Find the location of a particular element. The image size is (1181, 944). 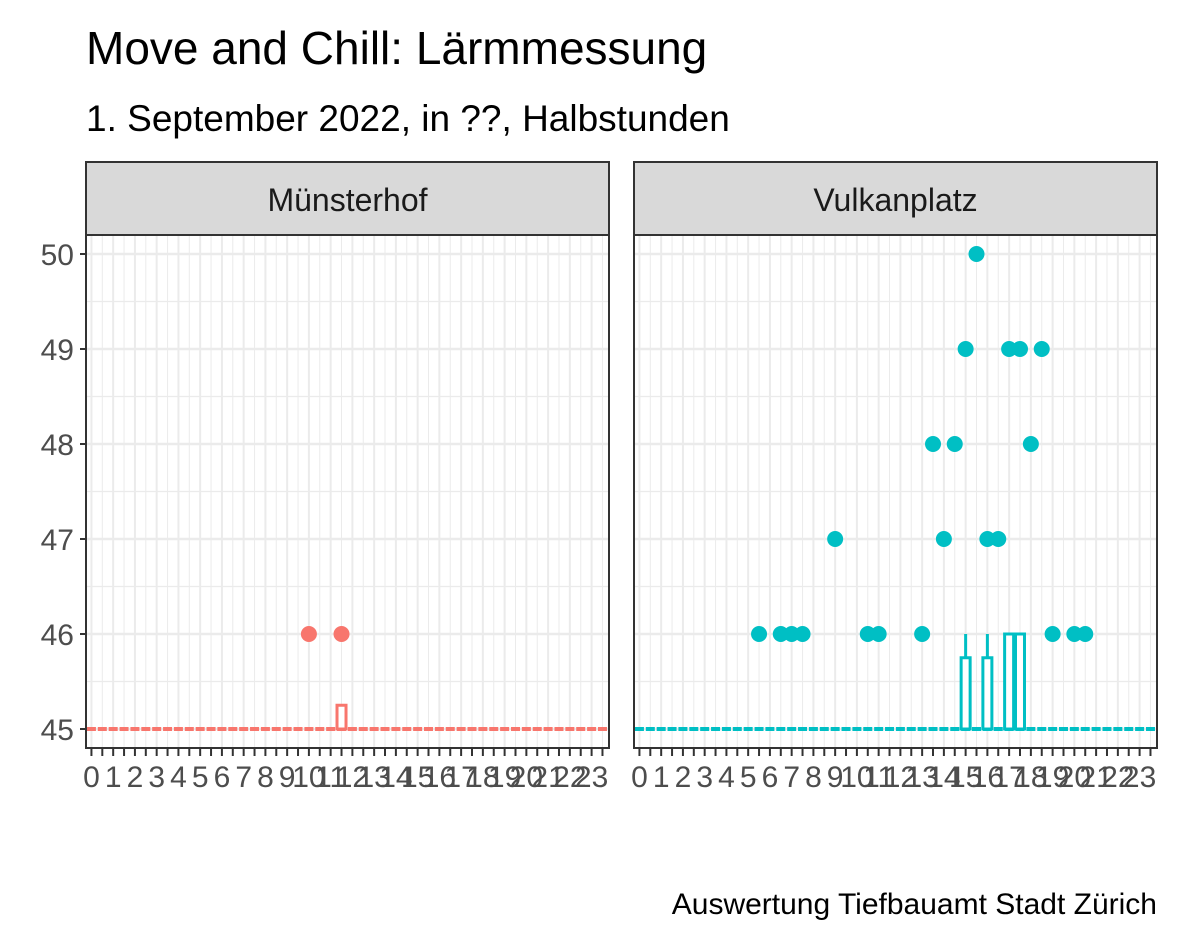

facet-strip-label: Münsterhof is located at coordinates (347, 200).